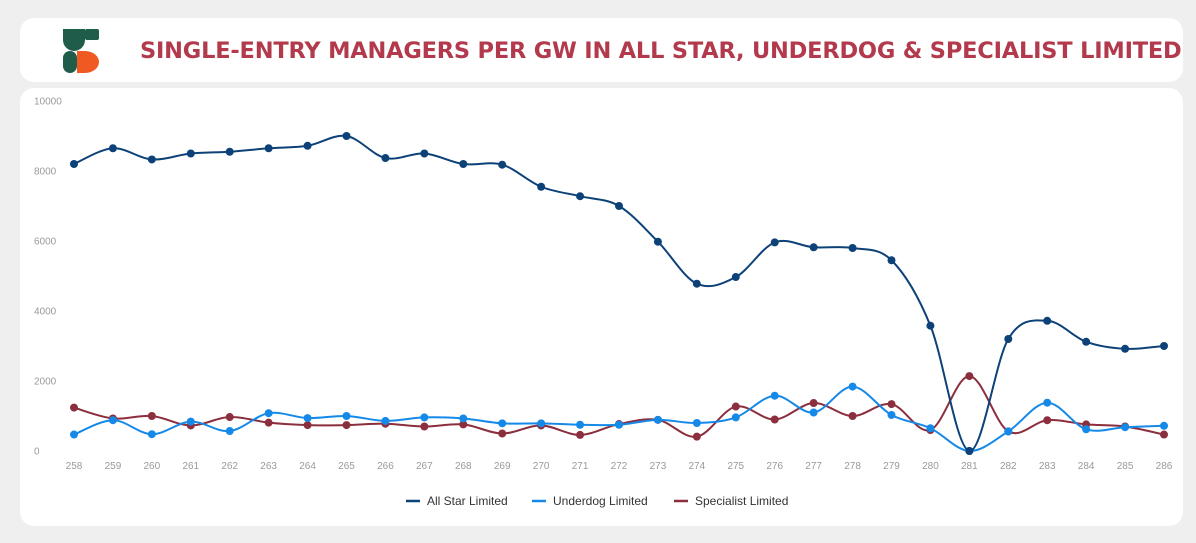 The image size is (1196, 543). What do you see at coordinates (930, 466) in the screenshot?
I see `x-tick-label: 280` at bounding box center [930, 466].